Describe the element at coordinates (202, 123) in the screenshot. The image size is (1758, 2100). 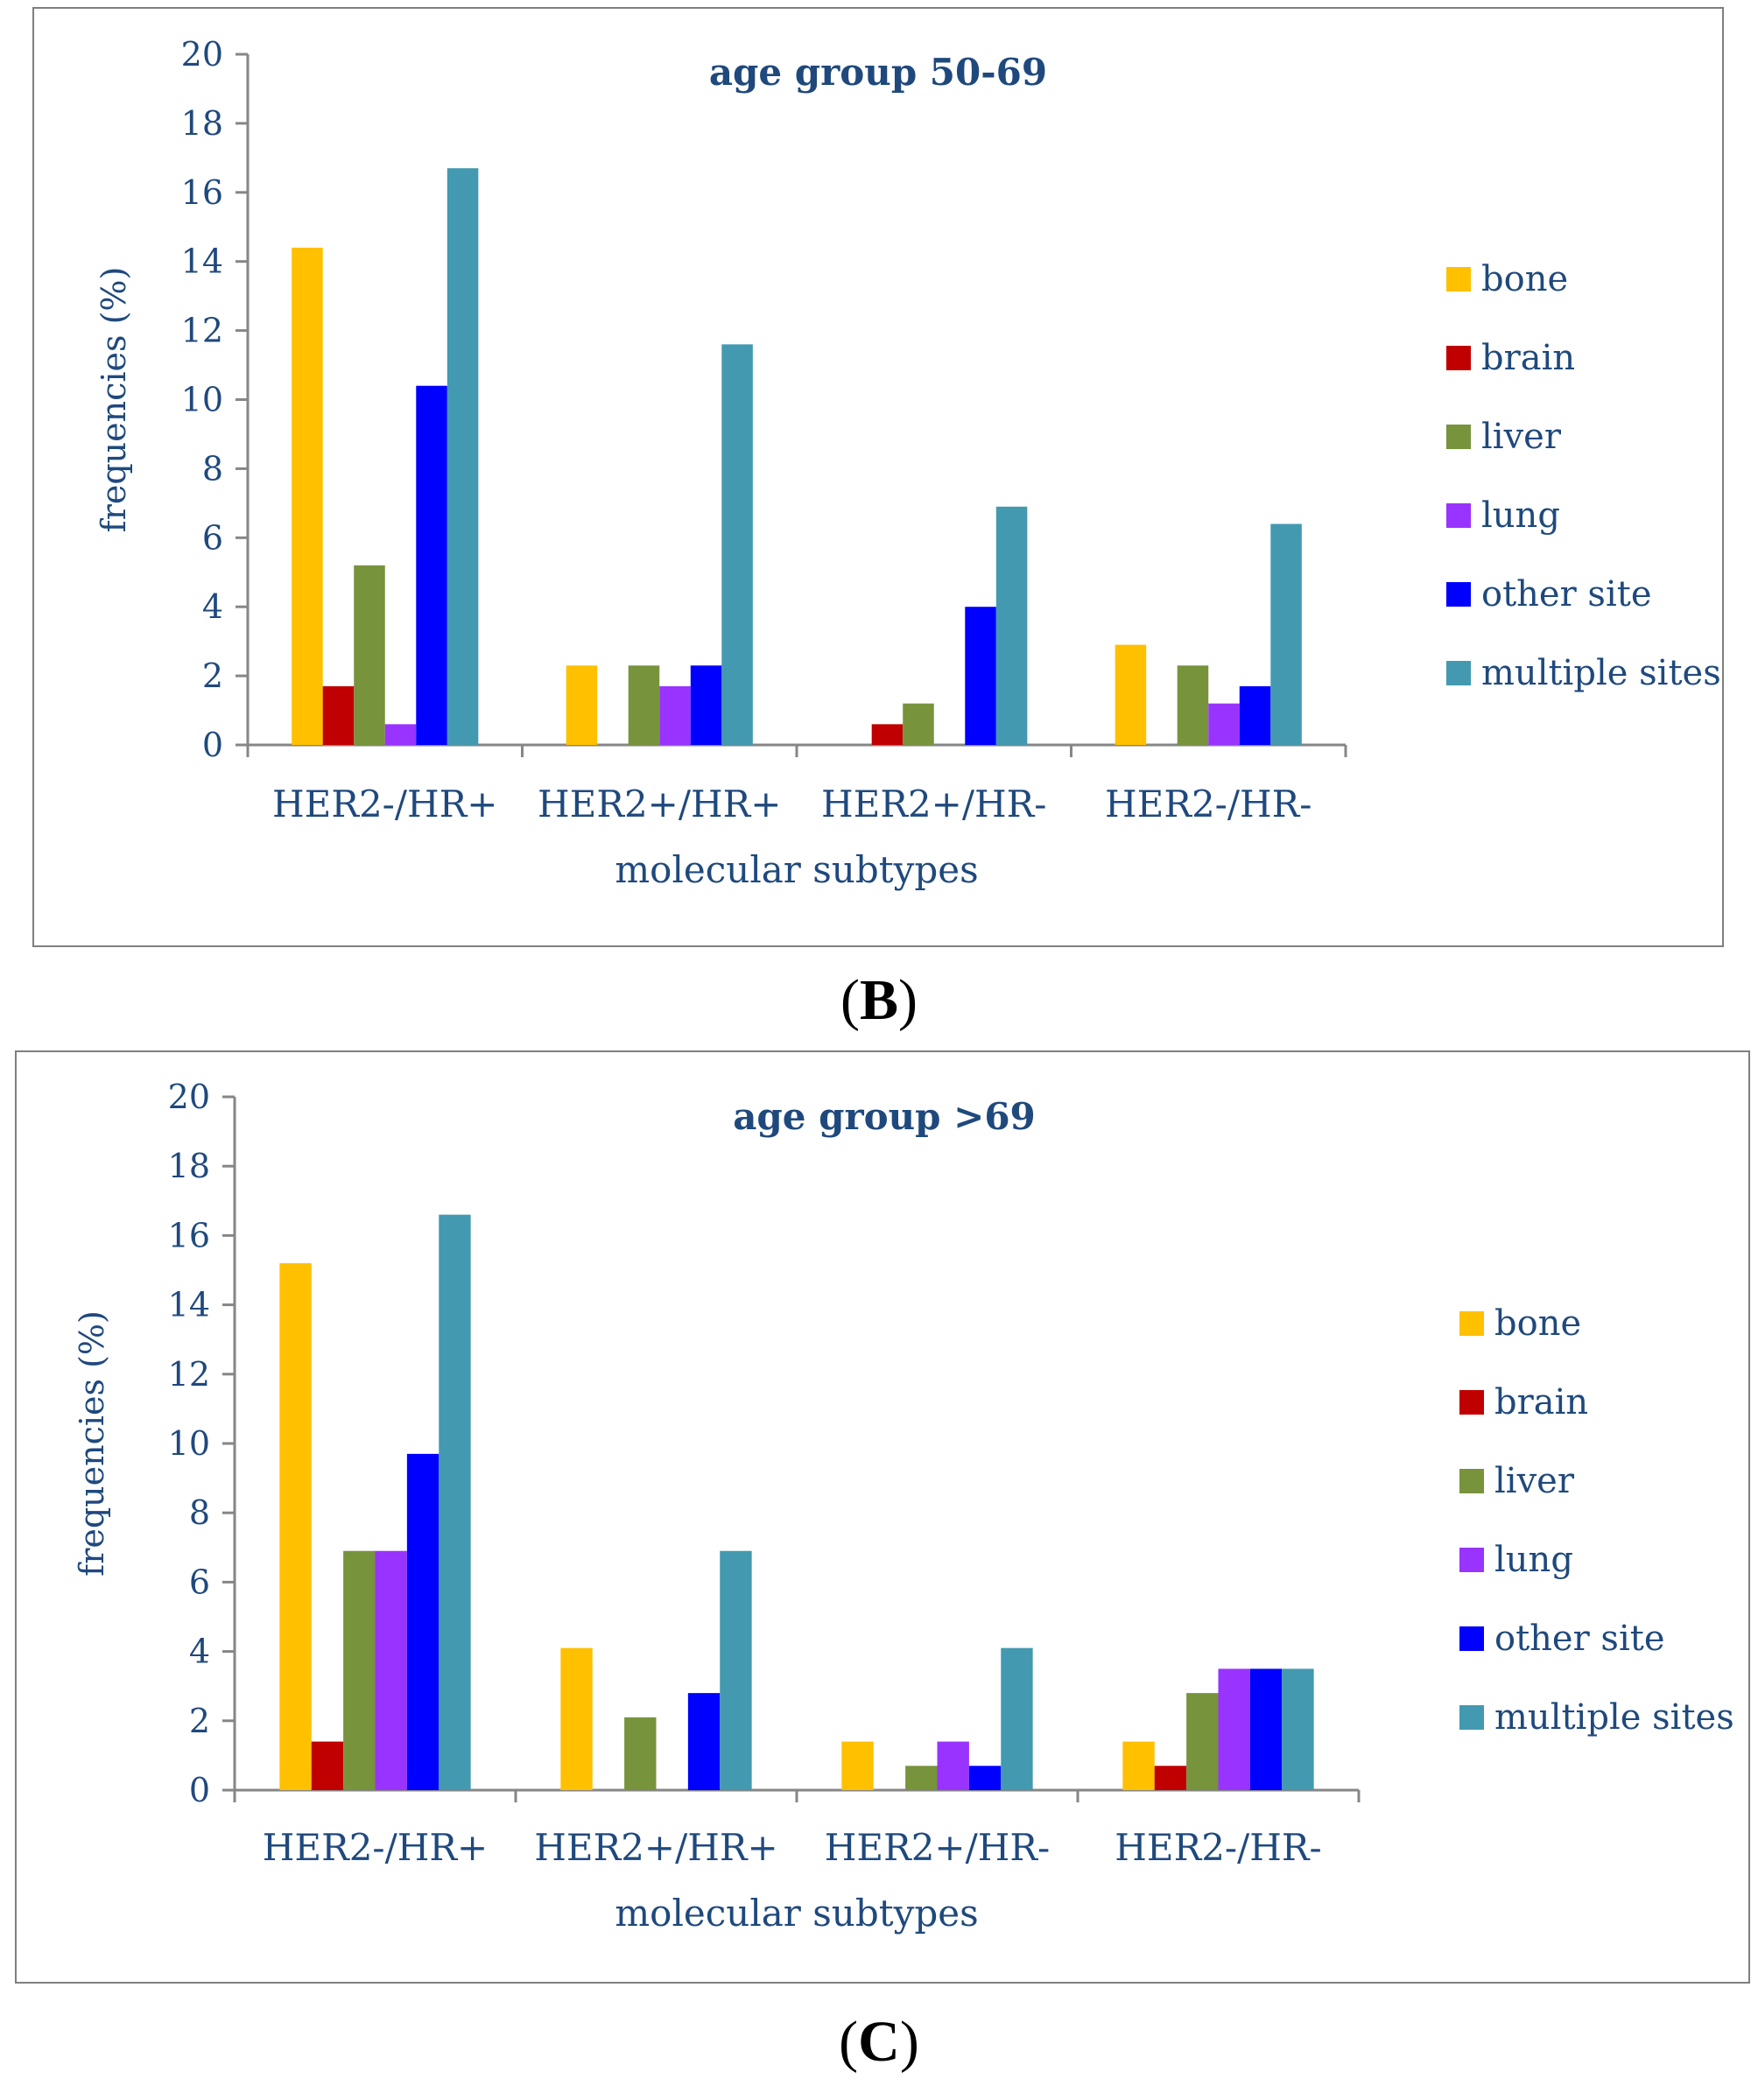
I see `y-tick-label: 18` at that location.